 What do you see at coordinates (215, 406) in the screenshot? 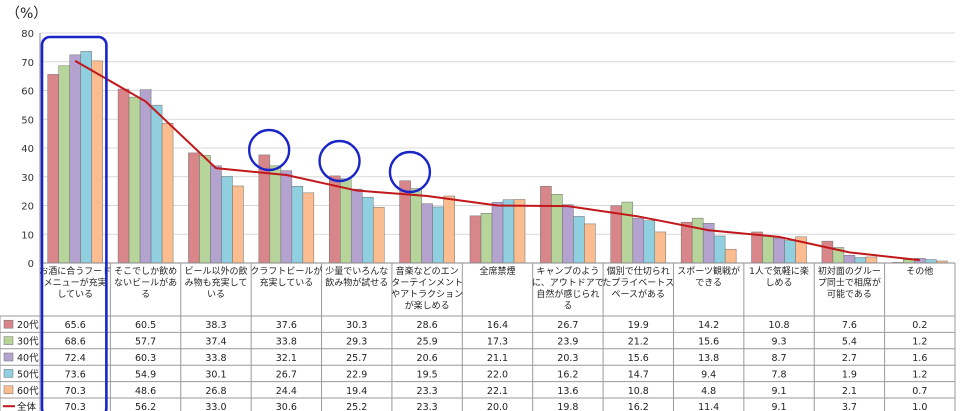
I see `table-value: 33.0` at bounding box center [215, 406].